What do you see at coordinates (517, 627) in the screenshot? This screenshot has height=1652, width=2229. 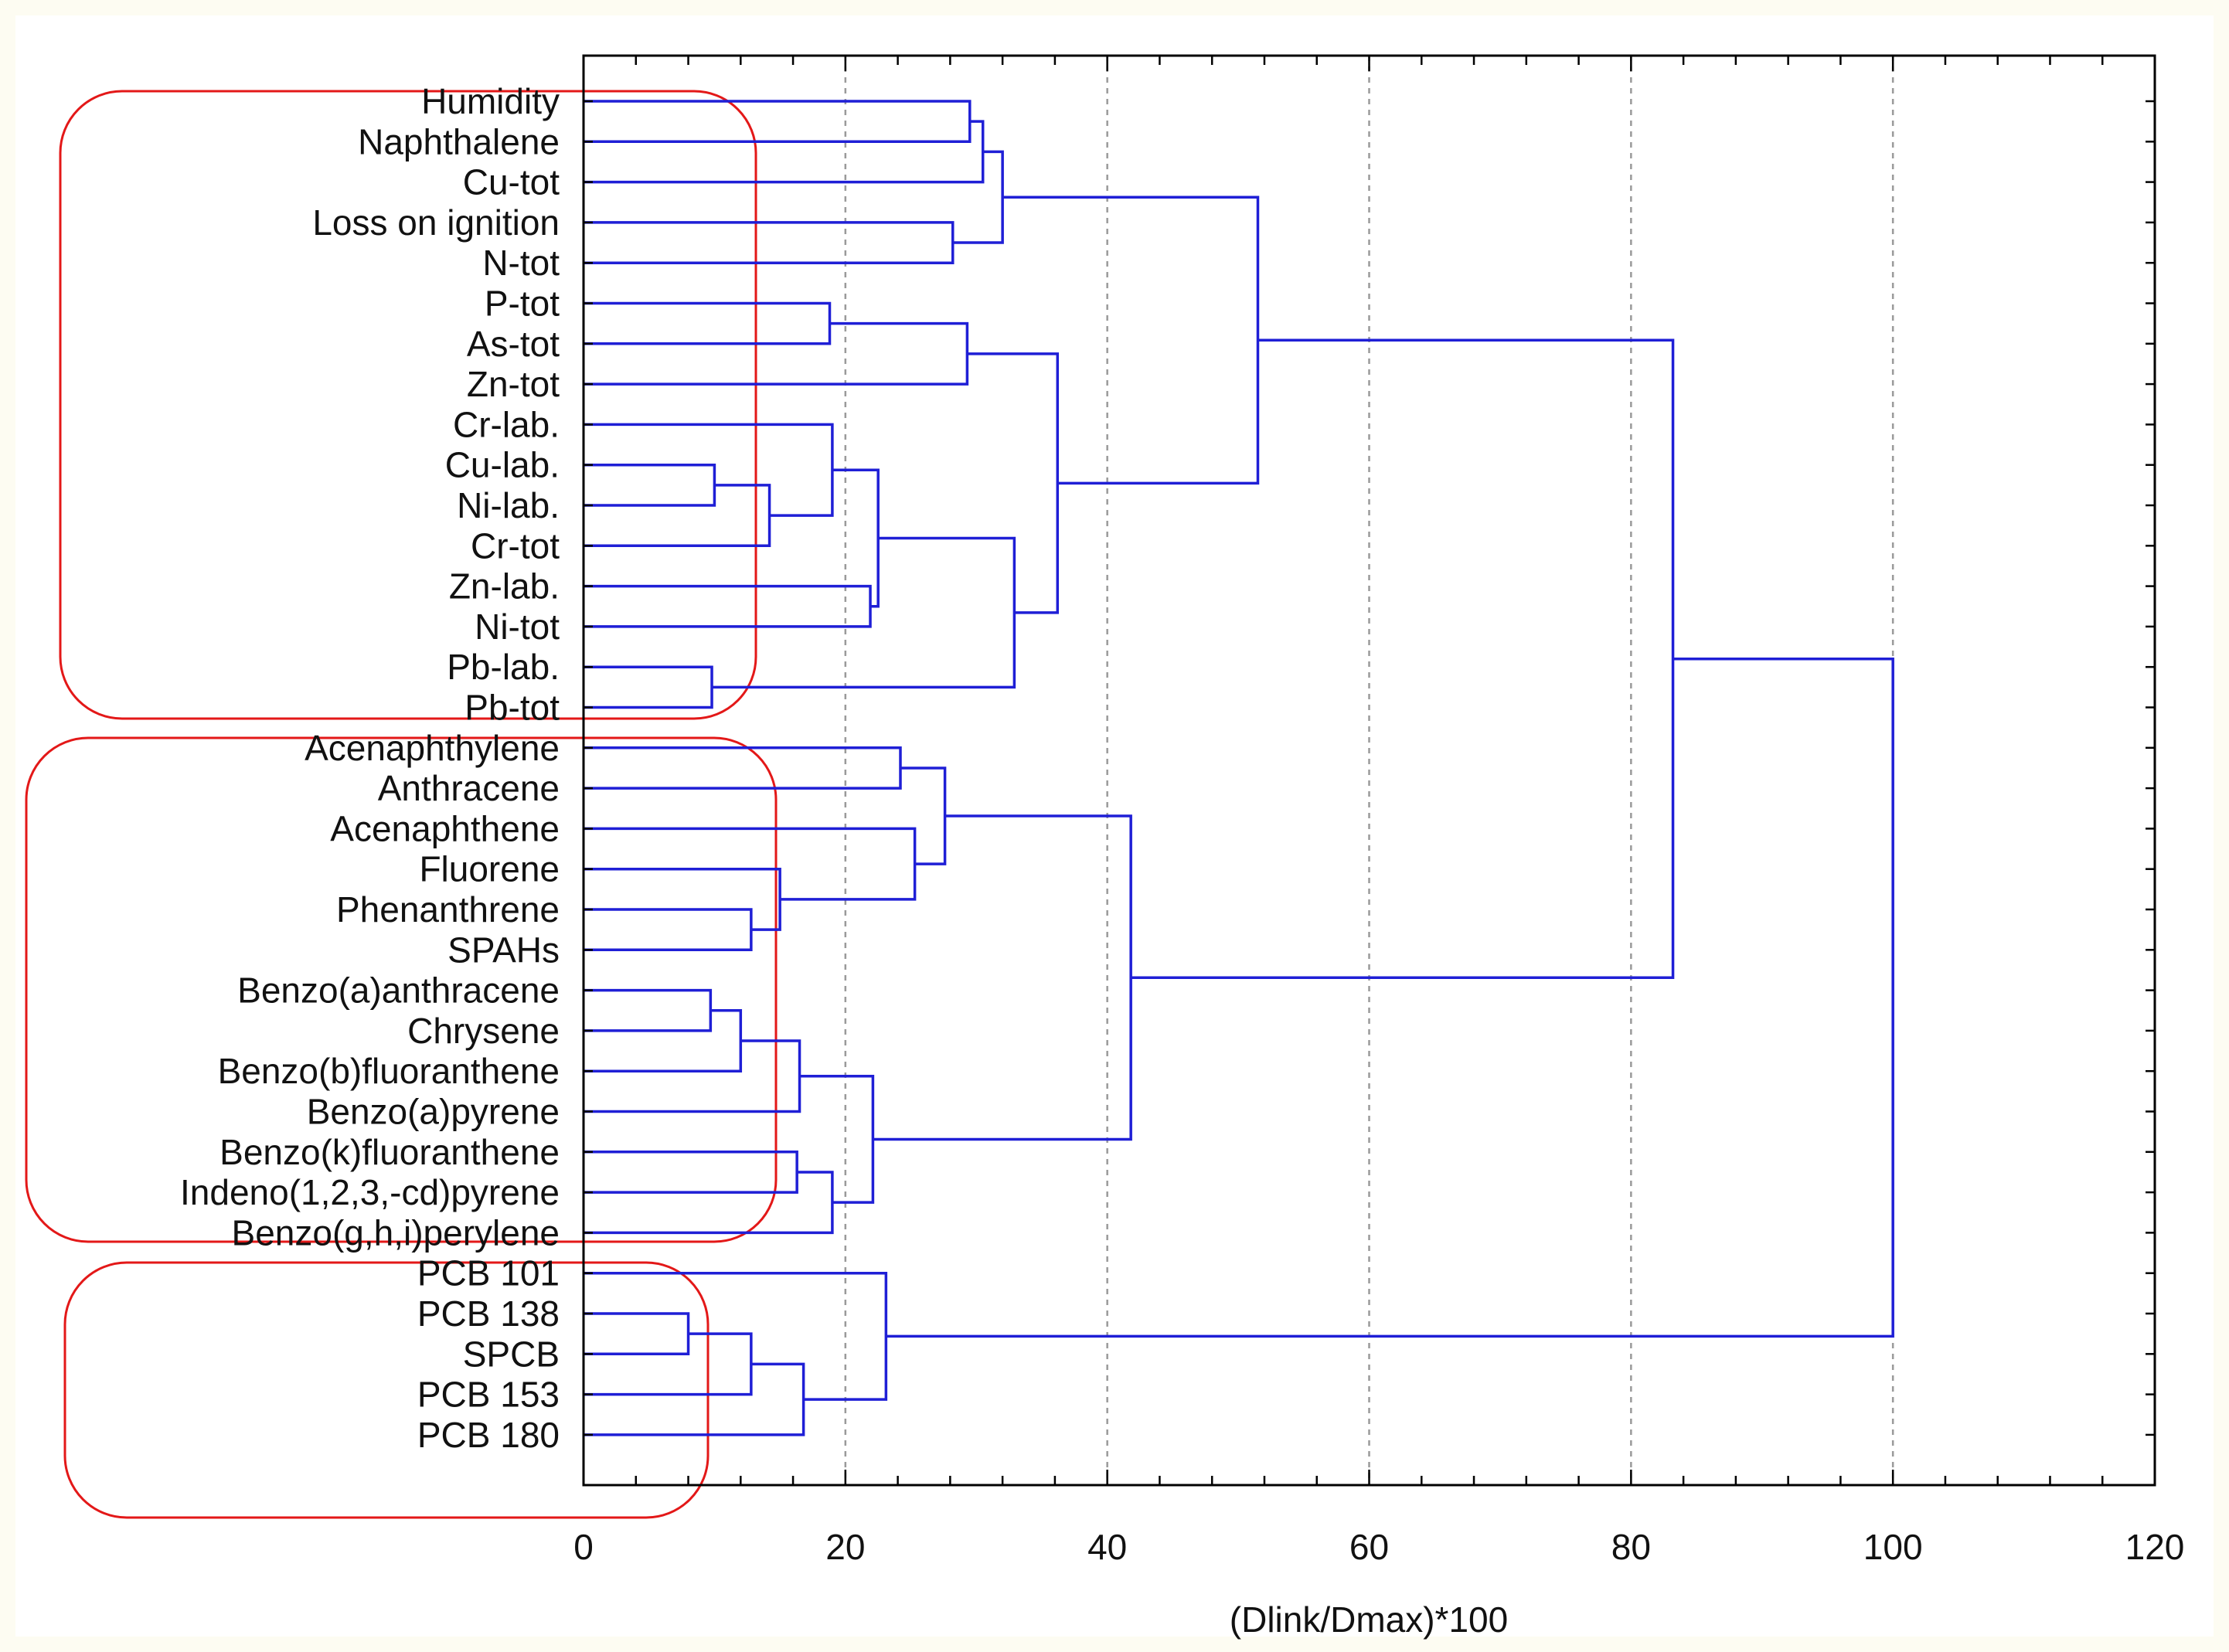 I see `leaf-label-ni-tot: Ni-tot` at bounding box center [517, 627].